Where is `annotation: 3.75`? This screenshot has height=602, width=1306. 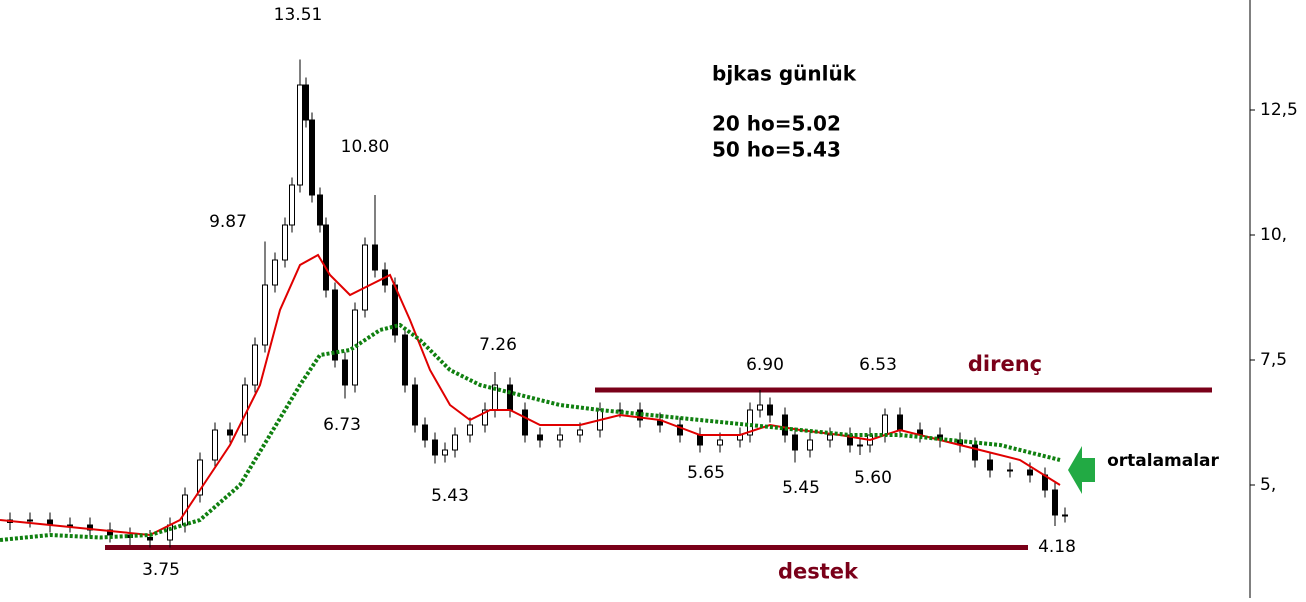 annotation: 3.75 is located at coordinates (161, 570).